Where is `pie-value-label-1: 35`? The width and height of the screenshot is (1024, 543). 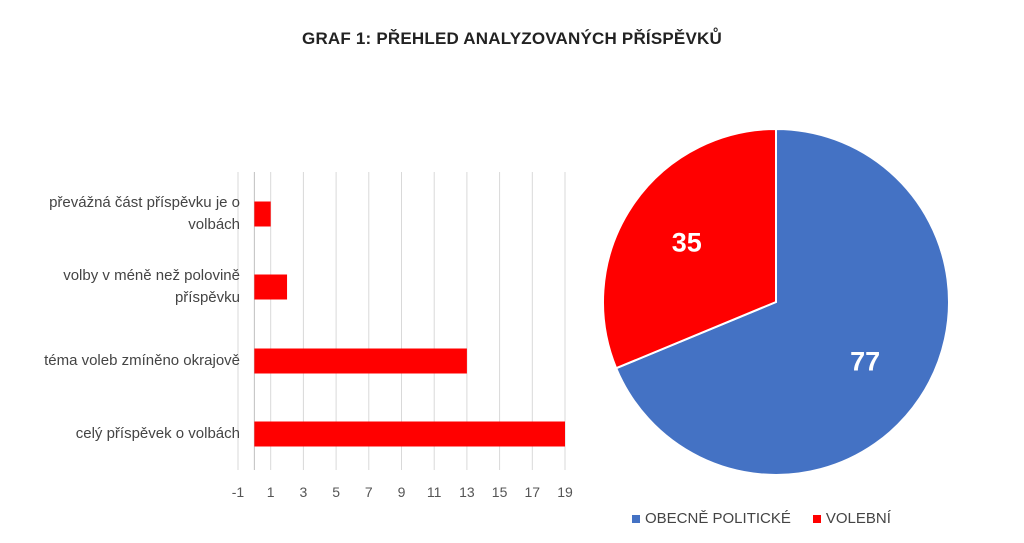 pie-value-label-1: 35 is located at coordinates (687, 242).